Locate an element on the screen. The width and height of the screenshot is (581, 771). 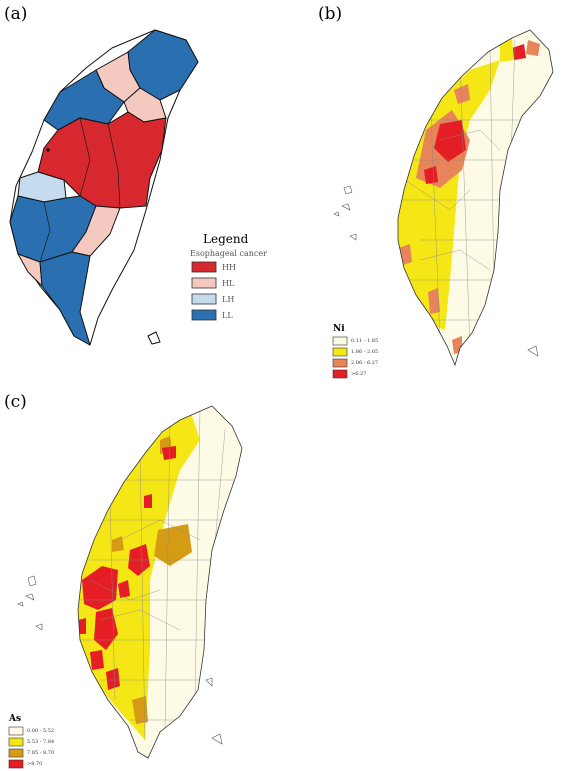
legend-a-swatch-hh is located at coordinates (204, 267).